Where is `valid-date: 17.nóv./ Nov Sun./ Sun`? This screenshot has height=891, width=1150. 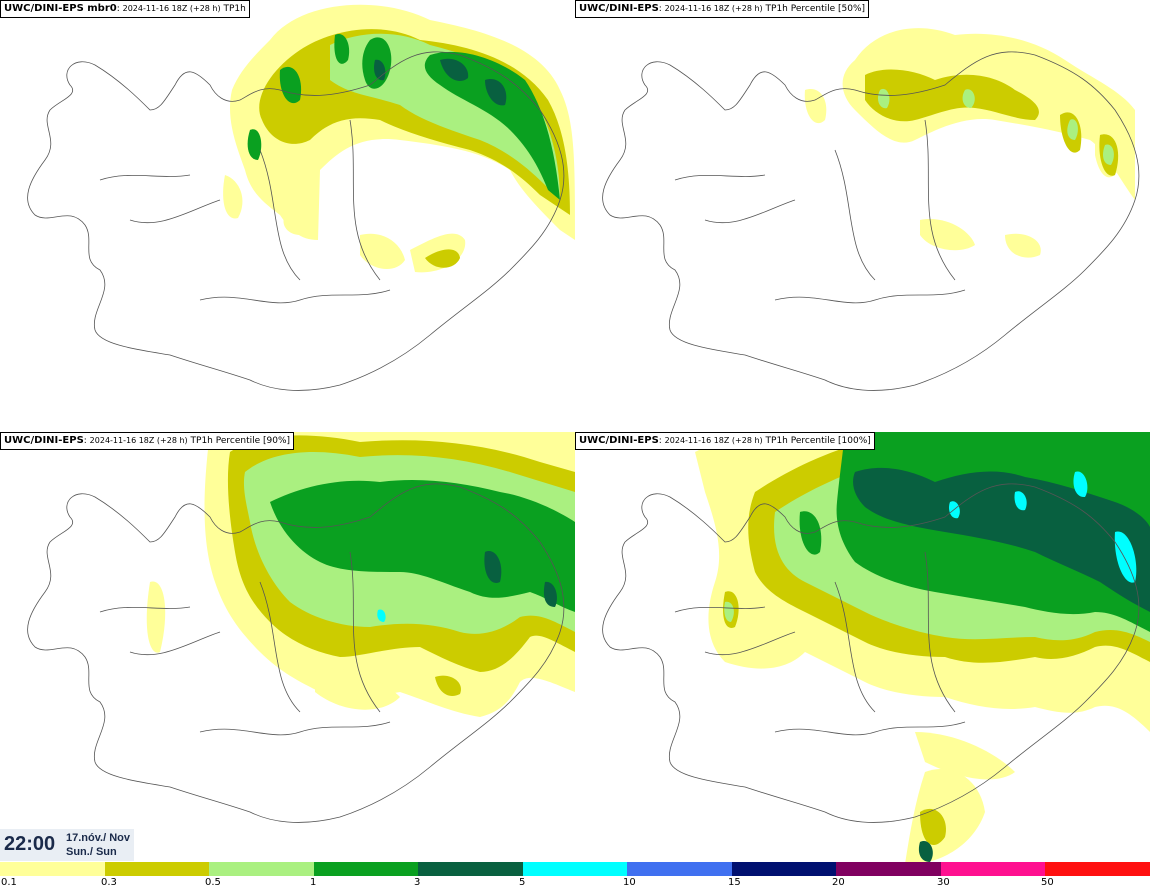 valid-date: 17.nóv./ Nov Sun./ Sun is located at coordinates (98, 845).